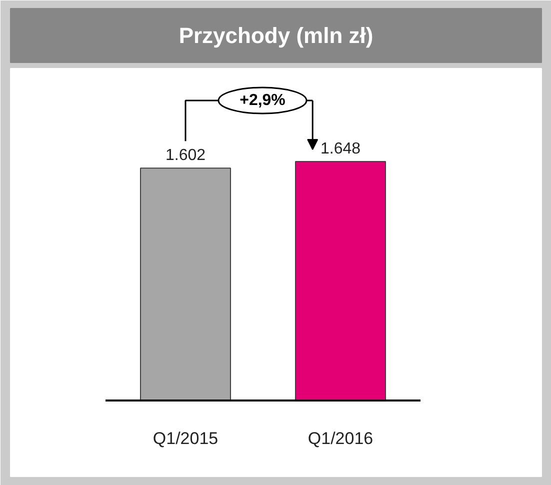 This screenshot has height=485, width=551. I want to click on text: +2,9%, so click(263, 100).